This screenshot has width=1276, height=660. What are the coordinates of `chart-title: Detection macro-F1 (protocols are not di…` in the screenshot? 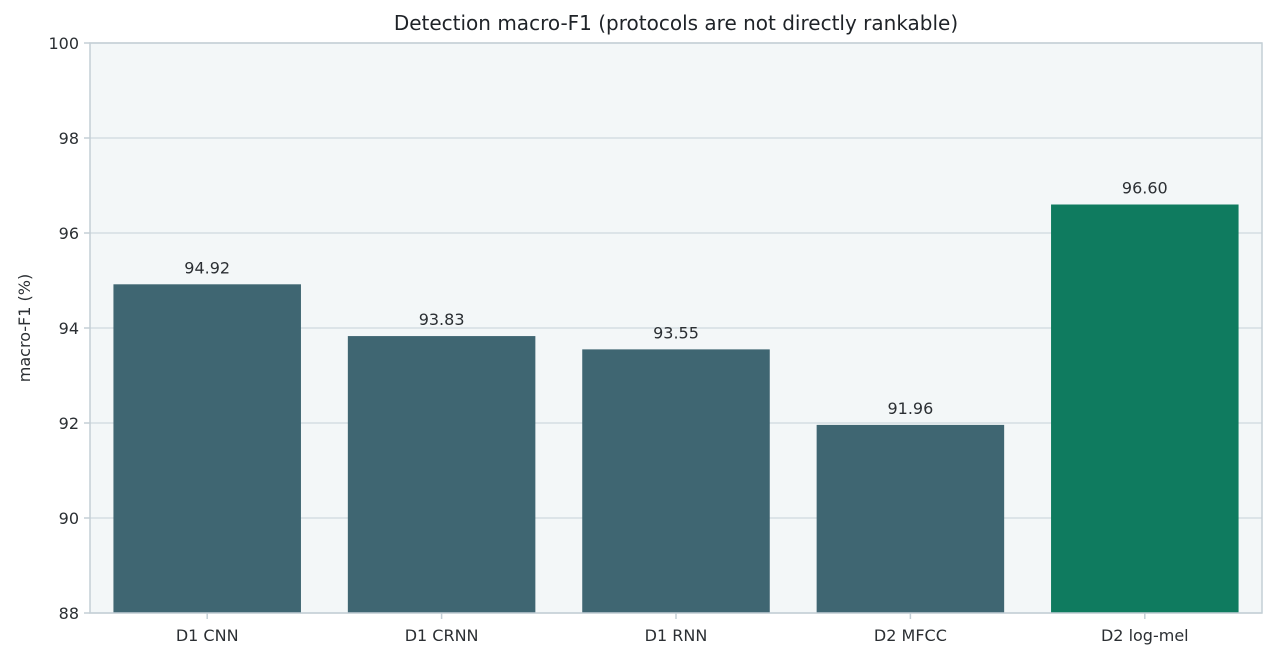 It's located at (676, 23).